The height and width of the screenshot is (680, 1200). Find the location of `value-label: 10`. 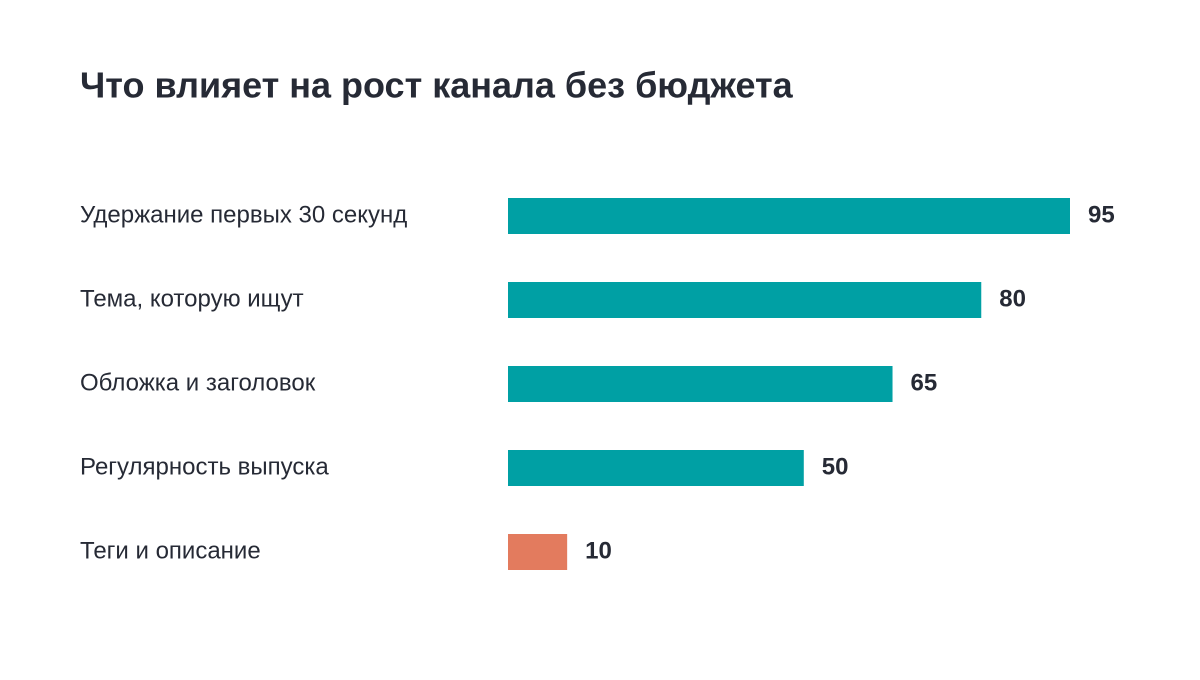

value-label: 10 is located at coordinates (598, 550).